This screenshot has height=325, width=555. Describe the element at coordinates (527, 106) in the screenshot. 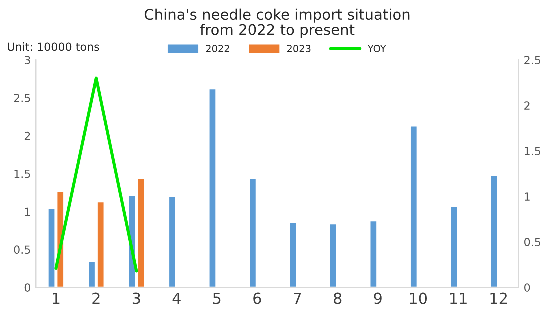

I see `y2-tick-label: 2` at that location.